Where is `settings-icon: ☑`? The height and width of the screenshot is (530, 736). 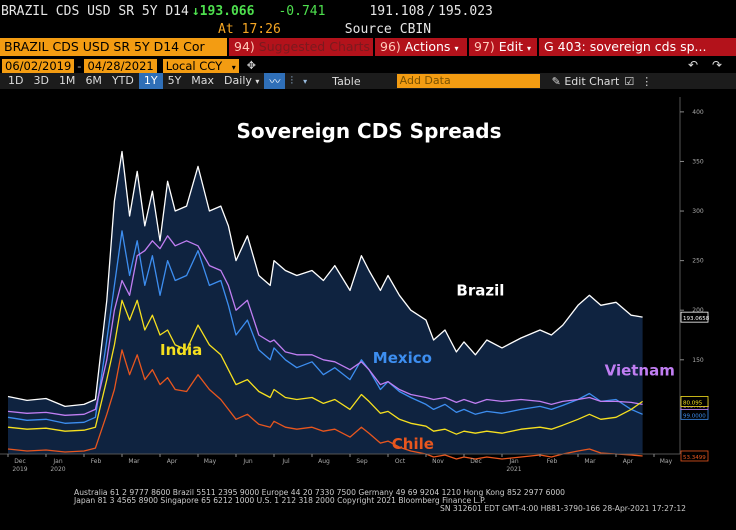 settings-icon: ☑ is located at coordinates (629, 81).